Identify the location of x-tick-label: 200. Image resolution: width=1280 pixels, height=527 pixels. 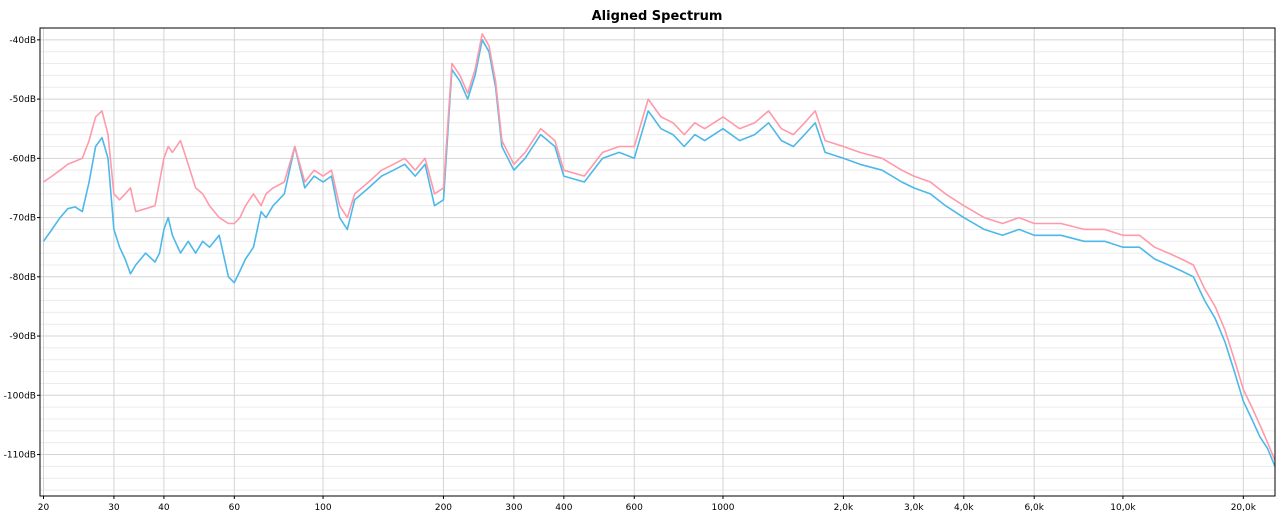
(443, 508).